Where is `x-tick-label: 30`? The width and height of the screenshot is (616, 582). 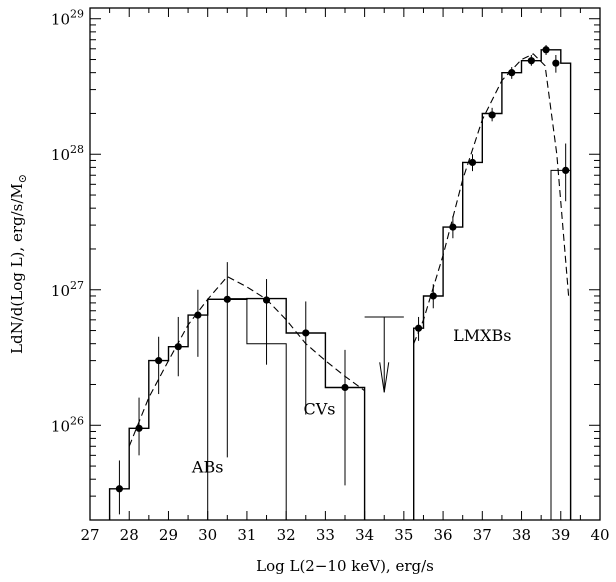 x-tick-label: 30 is located at coordinates (207, 535).